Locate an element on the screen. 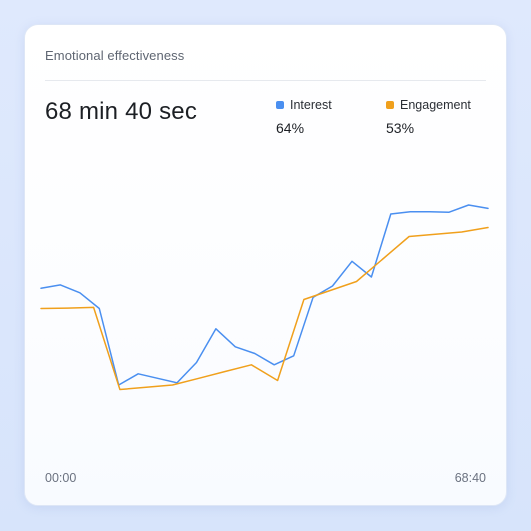 This screenshot has height=531, width=531. x-axis-start-label: 00:00 is located at coordinates (61, 478).